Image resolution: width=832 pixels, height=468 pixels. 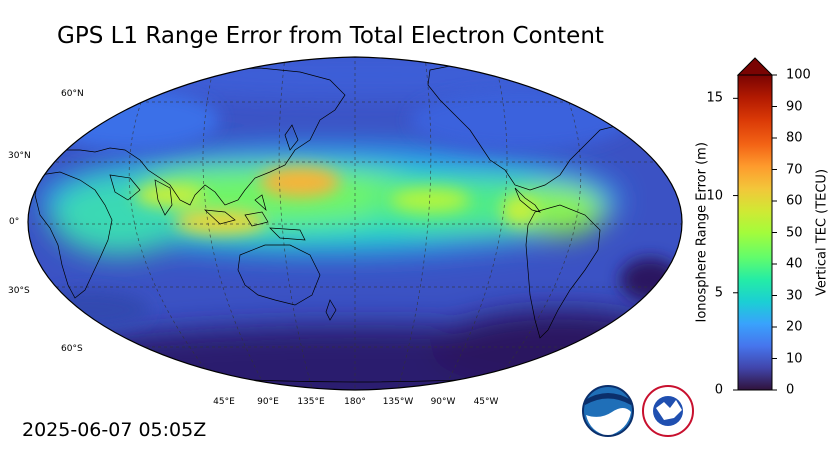 What do you see at coordinates (794, 295) in the screenshot?
I see `tec-tick-label: 30` at bounding box center [794, 295].